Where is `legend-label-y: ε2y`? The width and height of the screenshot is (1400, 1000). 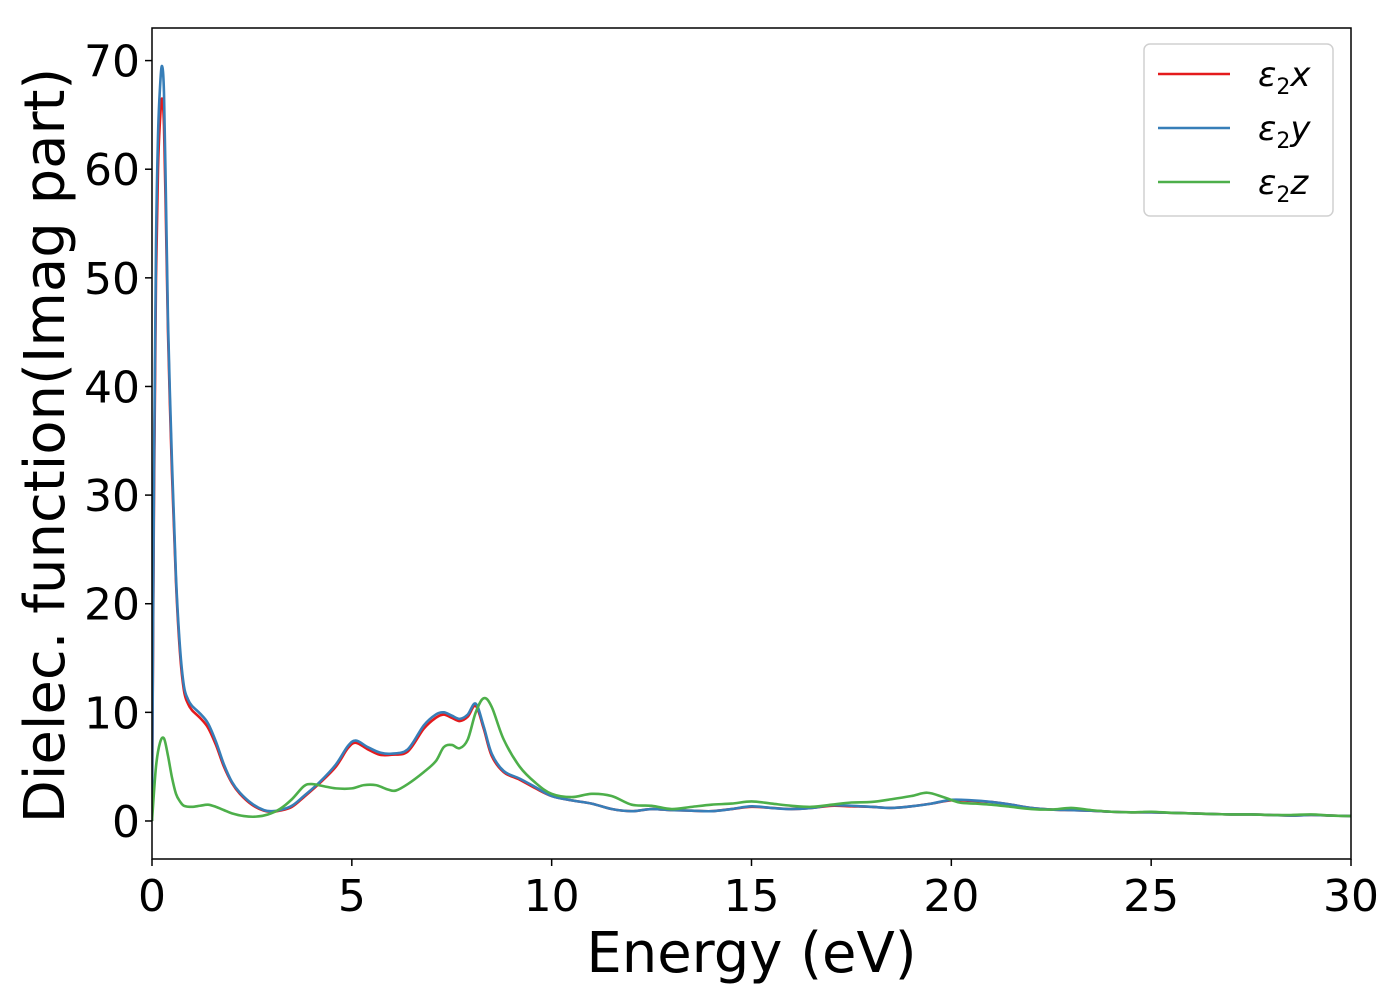 legend-label-y: ε2y is located at coordinates (1284, 131).